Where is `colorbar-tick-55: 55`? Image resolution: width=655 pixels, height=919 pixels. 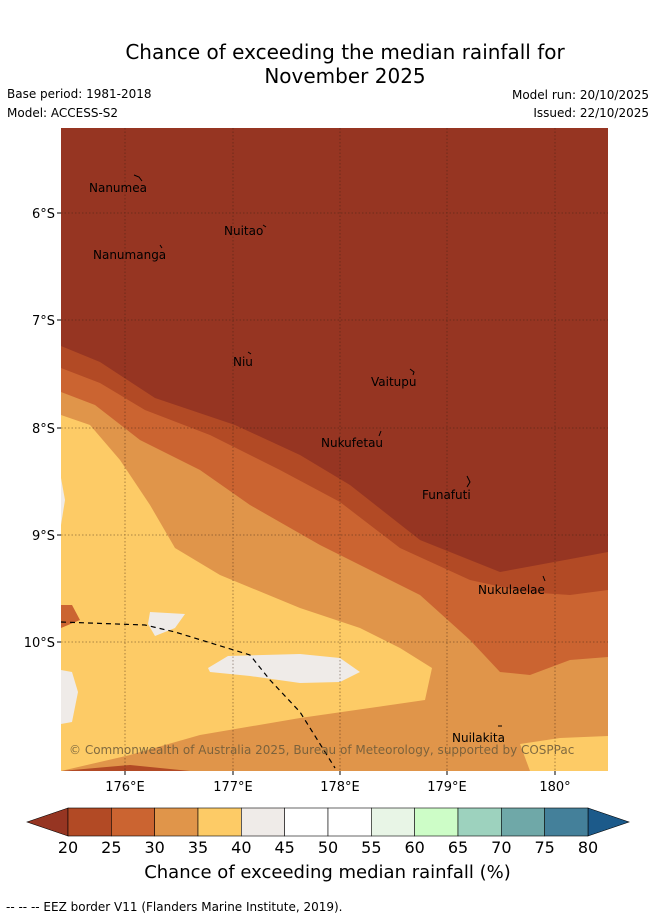 colorbar-tick-55: 55 is located at coordinates (371, 847).